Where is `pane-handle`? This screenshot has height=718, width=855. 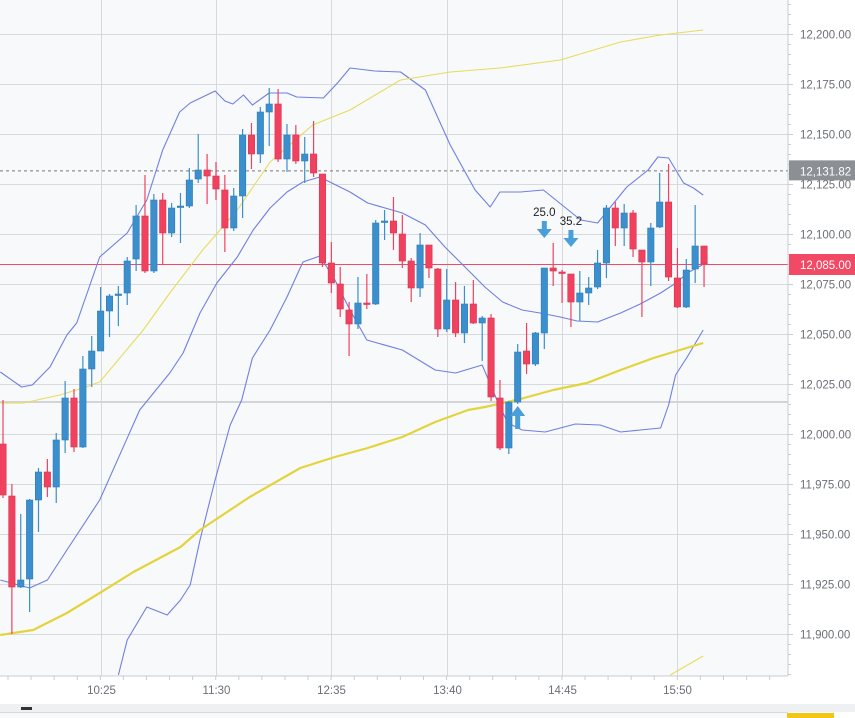 pane-handle is located at coordinates (26, 708).